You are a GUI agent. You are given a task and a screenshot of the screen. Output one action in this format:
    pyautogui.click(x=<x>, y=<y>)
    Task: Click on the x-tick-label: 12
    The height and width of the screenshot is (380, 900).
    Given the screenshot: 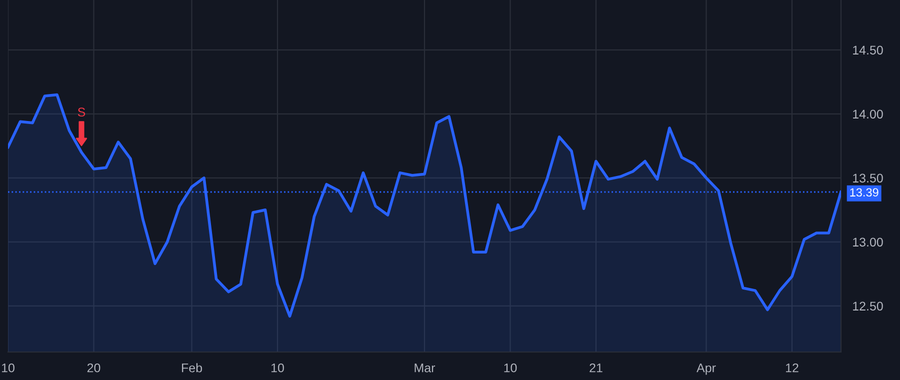 What is the action you would take?
    pyautogui.click(x=792, y=367)
    